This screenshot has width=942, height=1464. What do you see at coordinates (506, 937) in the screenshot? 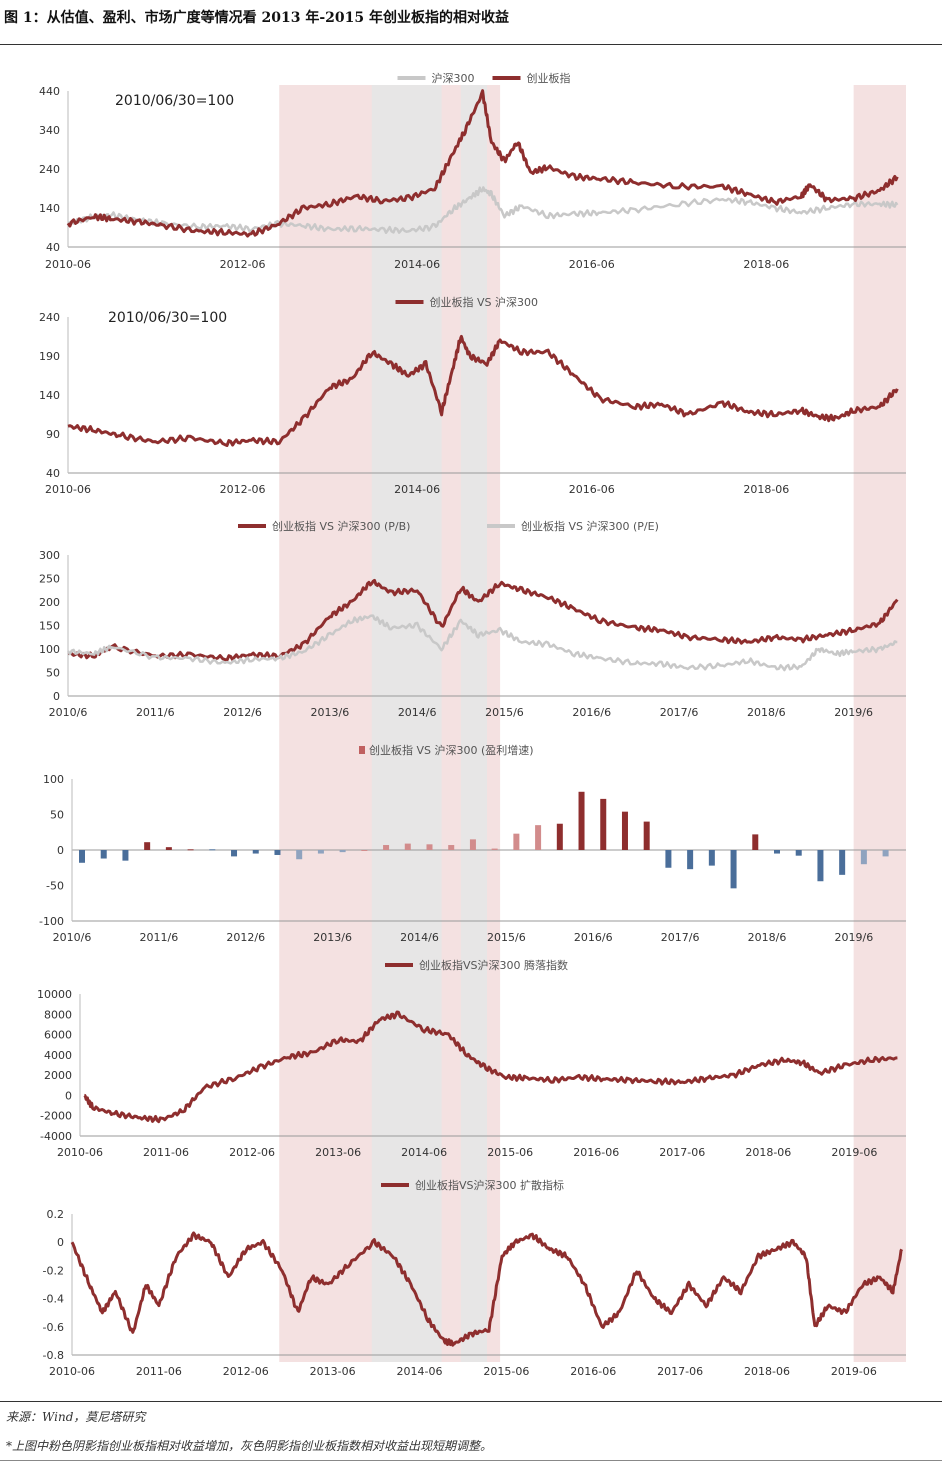
I see `x-tick-label: 2015/6` at bounding box center [506, 937].